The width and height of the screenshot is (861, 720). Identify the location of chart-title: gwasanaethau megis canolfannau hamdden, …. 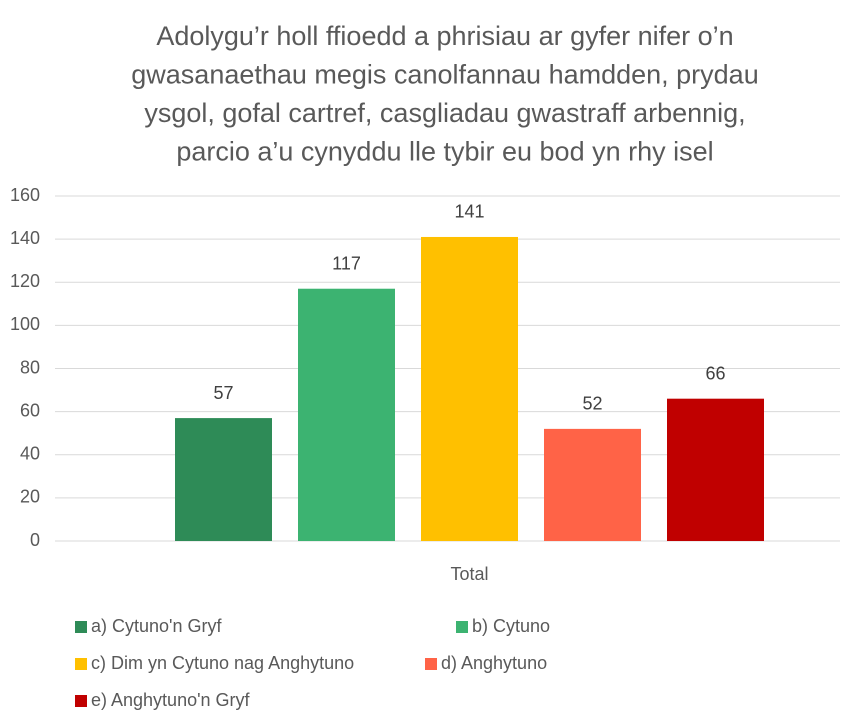
(444, 75).